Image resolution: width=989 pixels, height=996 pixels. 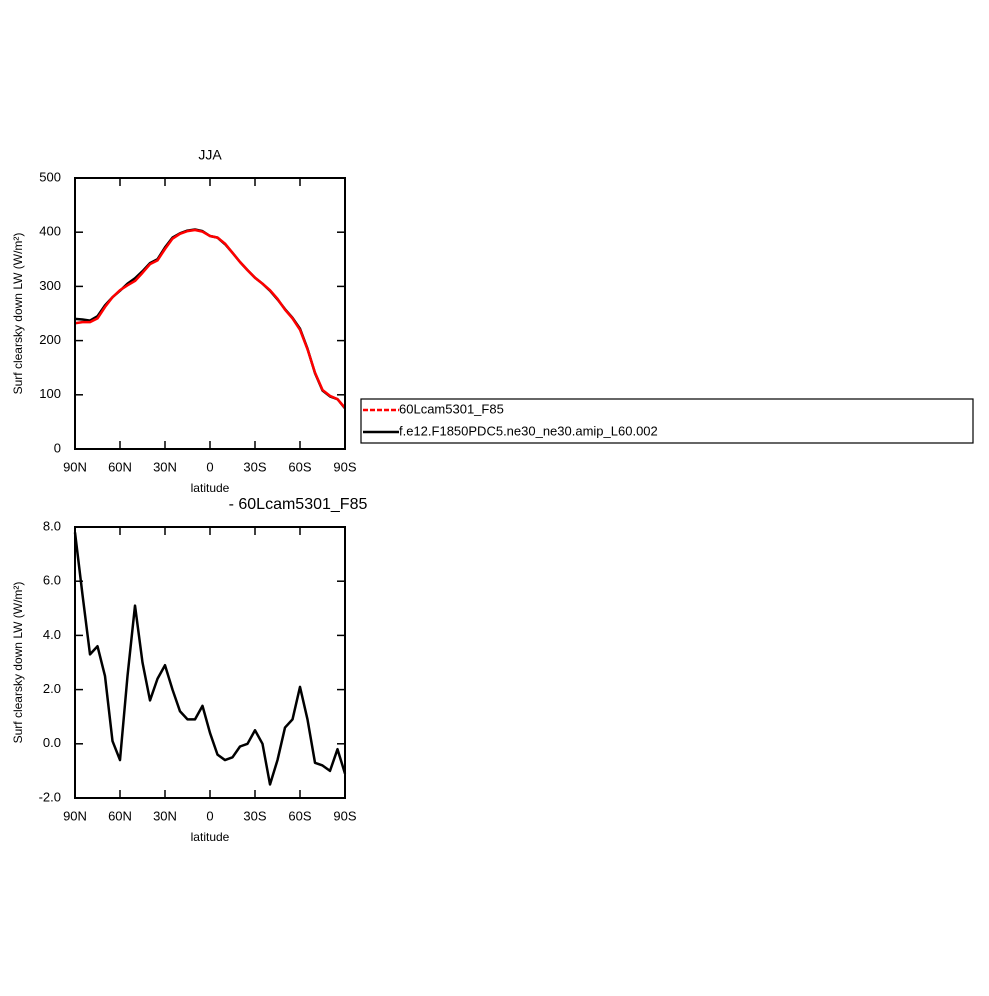 What do you see at coordinates (52, 688) in the screenshot?
I see `y-tick-label: 2.0` at bounding box center [52, 688].